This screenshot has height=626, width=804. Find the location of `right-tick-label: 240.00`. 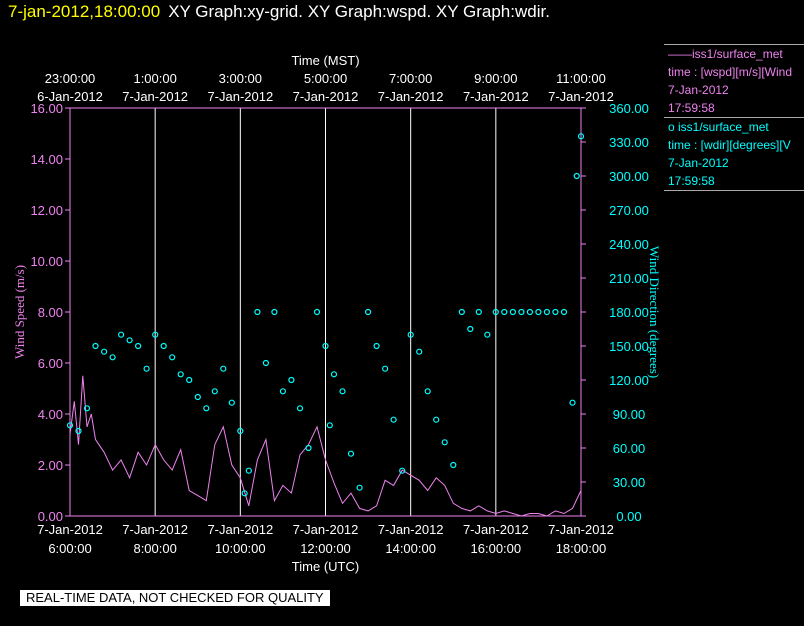

right-tick-label: 240.00 is located at coordinates (629, 244).